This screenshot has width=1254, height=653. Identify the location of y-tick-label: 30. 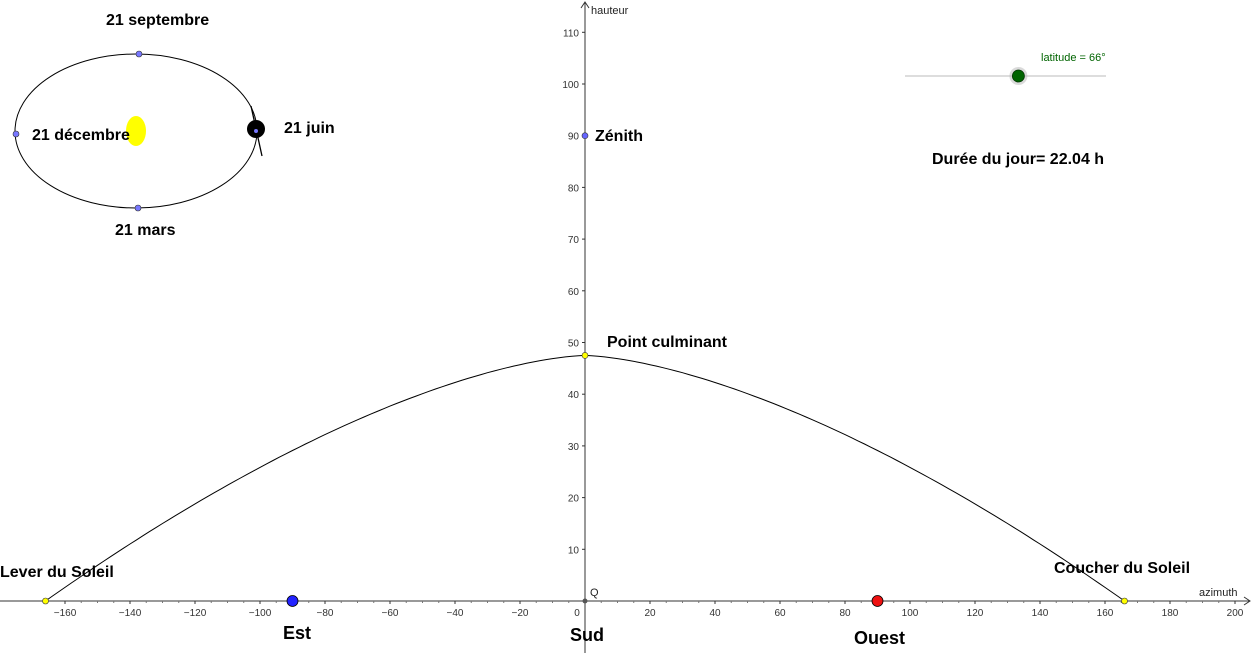
(574, 447).